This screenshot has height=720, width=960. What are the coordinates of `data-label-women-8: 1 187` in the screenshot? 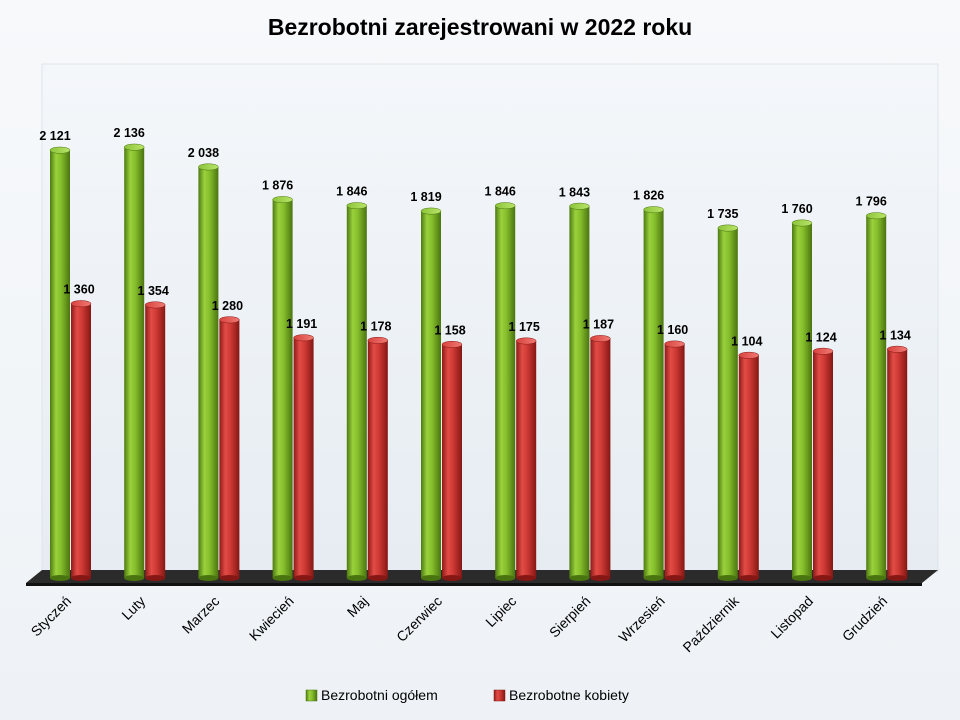 It's located at (598, 325).